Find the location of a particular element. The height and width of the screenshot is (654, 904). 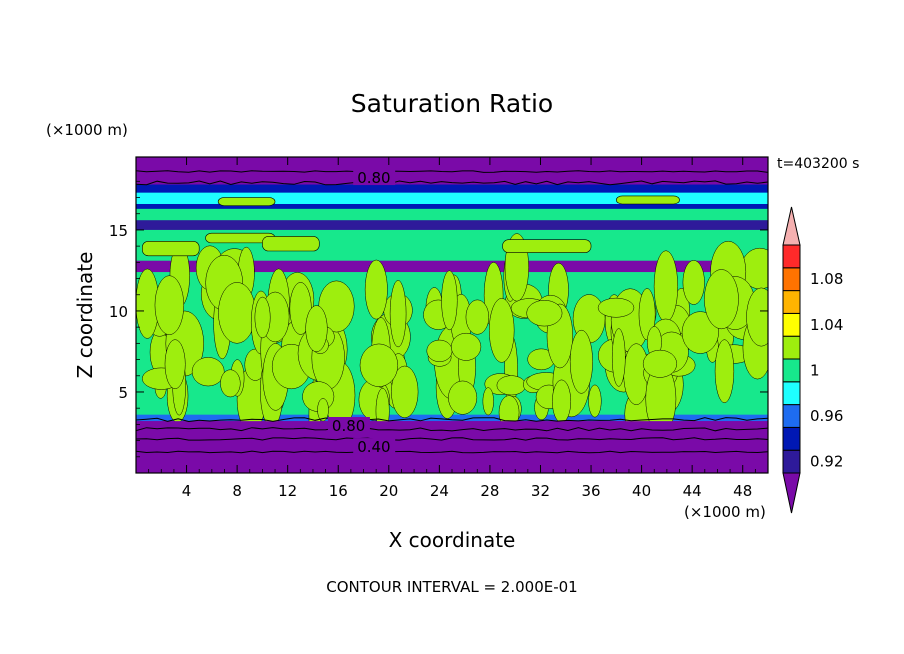

colorbar-high-arrow is located at coordinates (791, 226).